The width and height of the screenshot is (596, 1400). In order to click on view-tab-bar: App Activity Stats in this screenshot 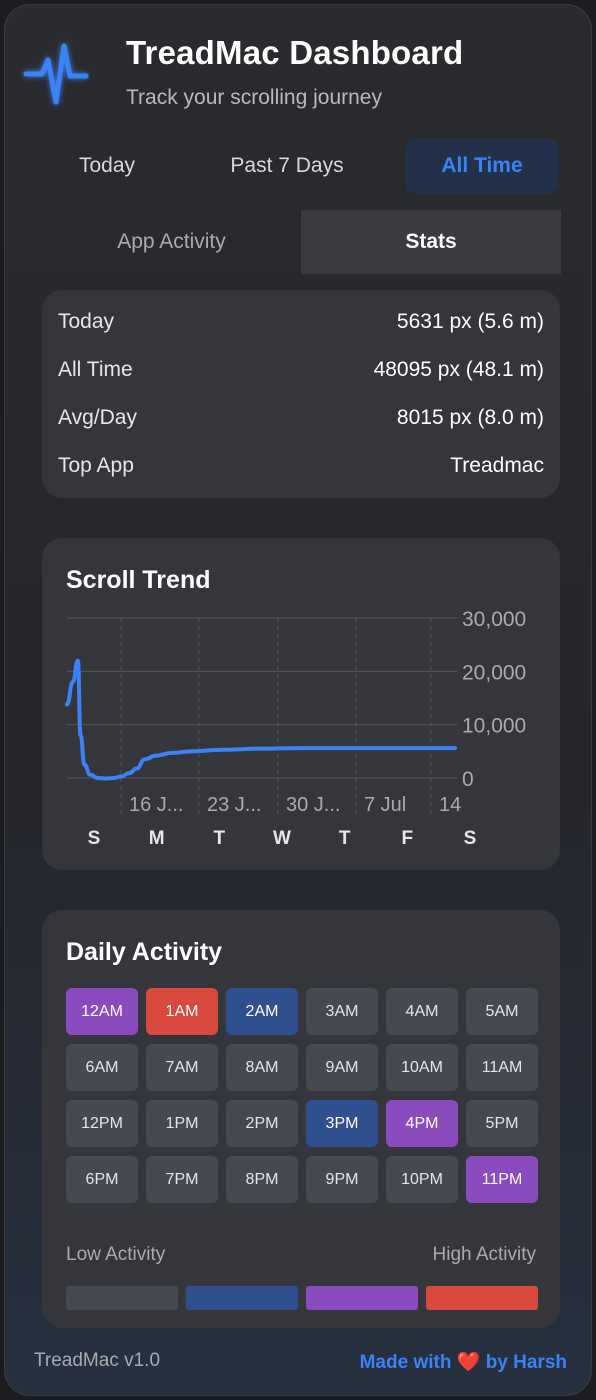, I will do `click(302, 242)`.